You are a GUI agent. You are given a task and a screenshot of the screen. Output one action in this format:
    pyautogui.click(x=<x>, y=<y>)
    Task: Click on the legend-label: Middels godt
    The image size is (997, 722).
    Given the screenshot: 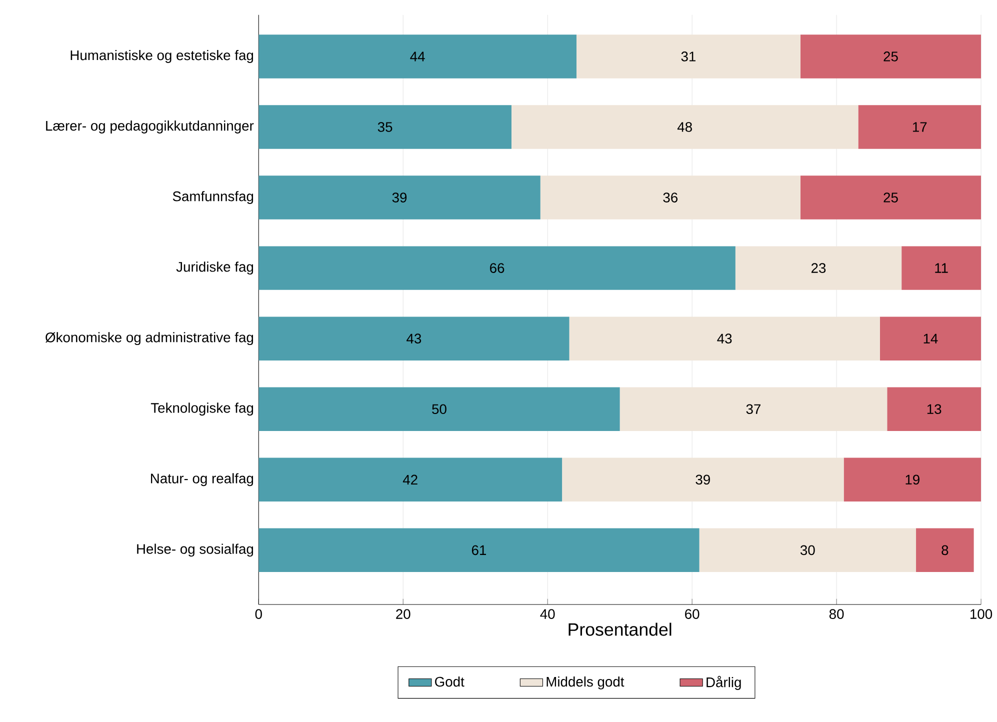 What is the action you would take?
    pyautogui.click(x=585, y=683)
    